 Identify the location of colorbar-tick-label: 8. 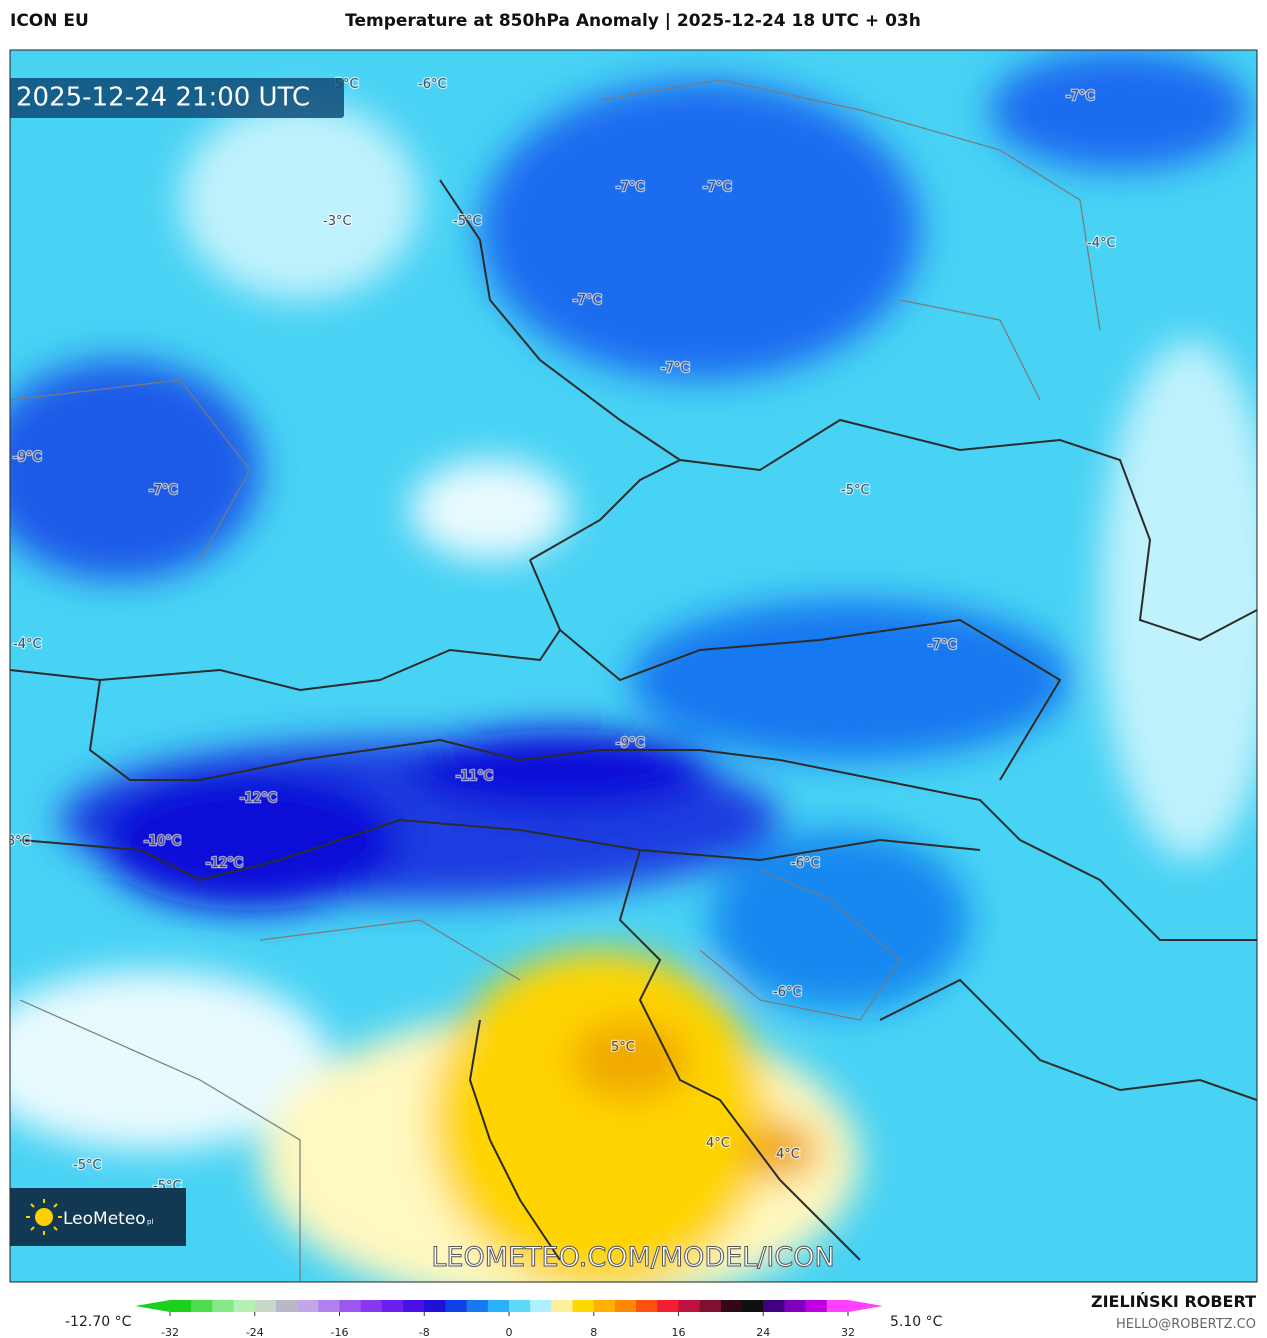
(593, 1332).